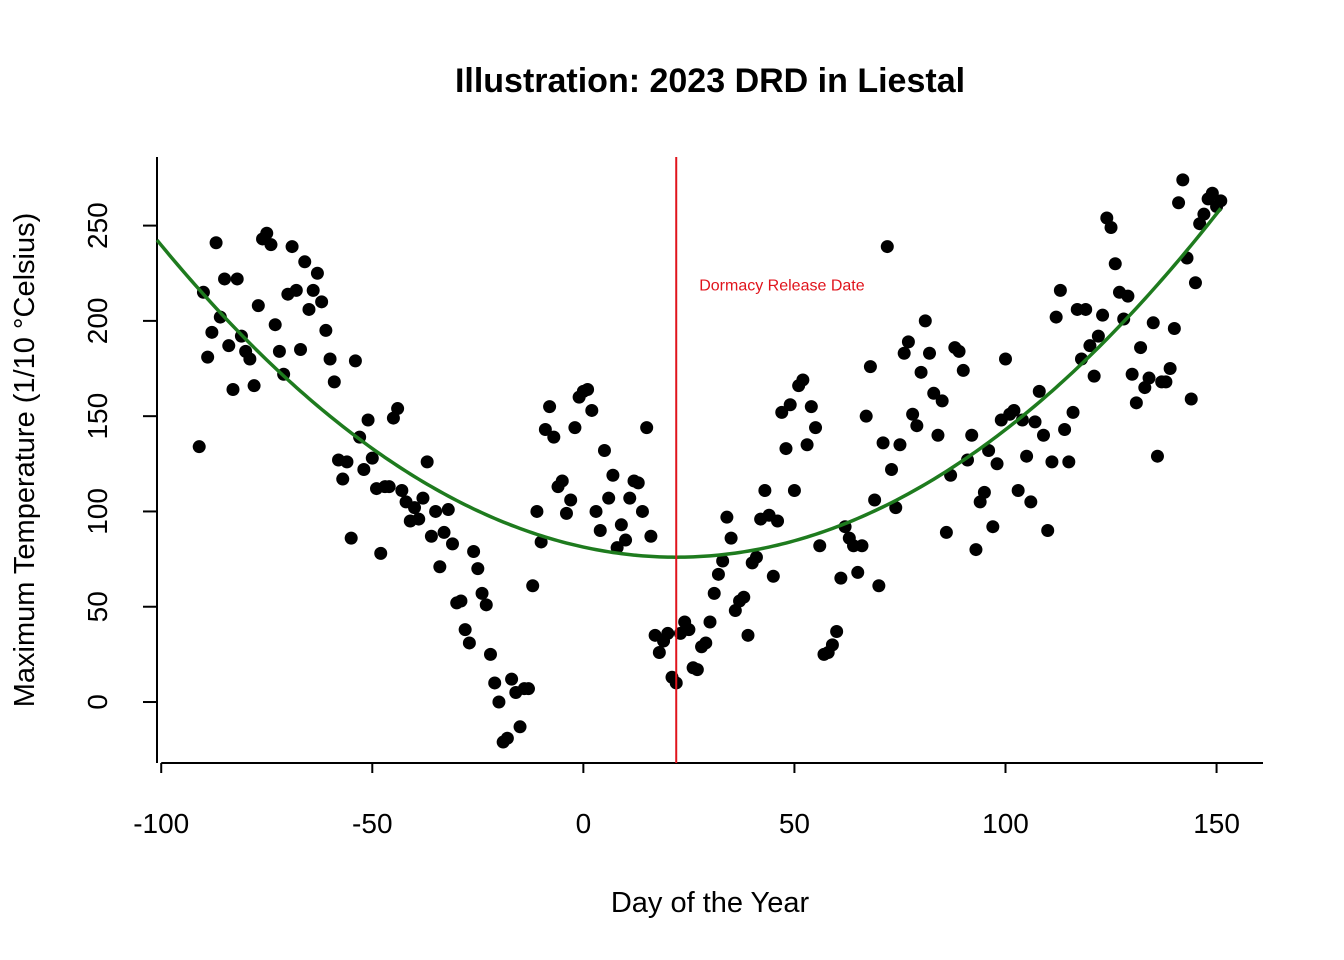 Image resolution: width=1344 pixels, height=960 pixels. What do you see at coordinates (782, 286) in the screenshot?
I see `release-label: Dormacy Release Date` at bounding box center [782, 286].